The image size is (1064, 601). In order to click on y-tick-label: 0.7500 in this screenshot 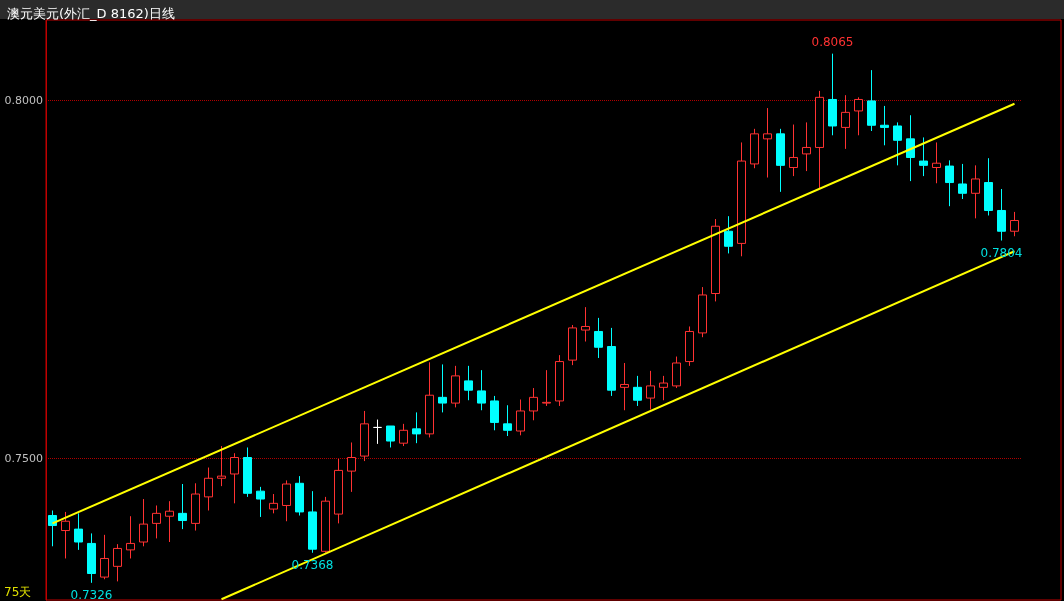, I will do `click(23, 458)`.